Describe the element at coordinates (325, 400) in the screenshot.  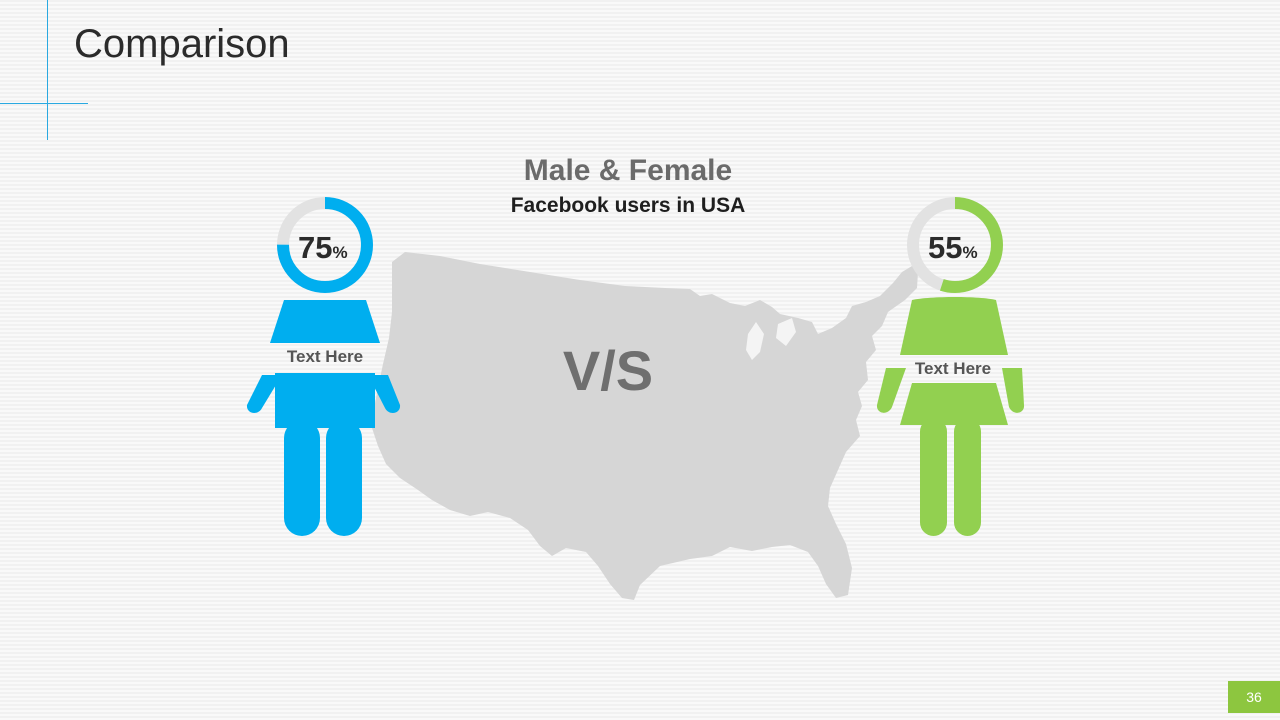
I see `male-hips` at that location.